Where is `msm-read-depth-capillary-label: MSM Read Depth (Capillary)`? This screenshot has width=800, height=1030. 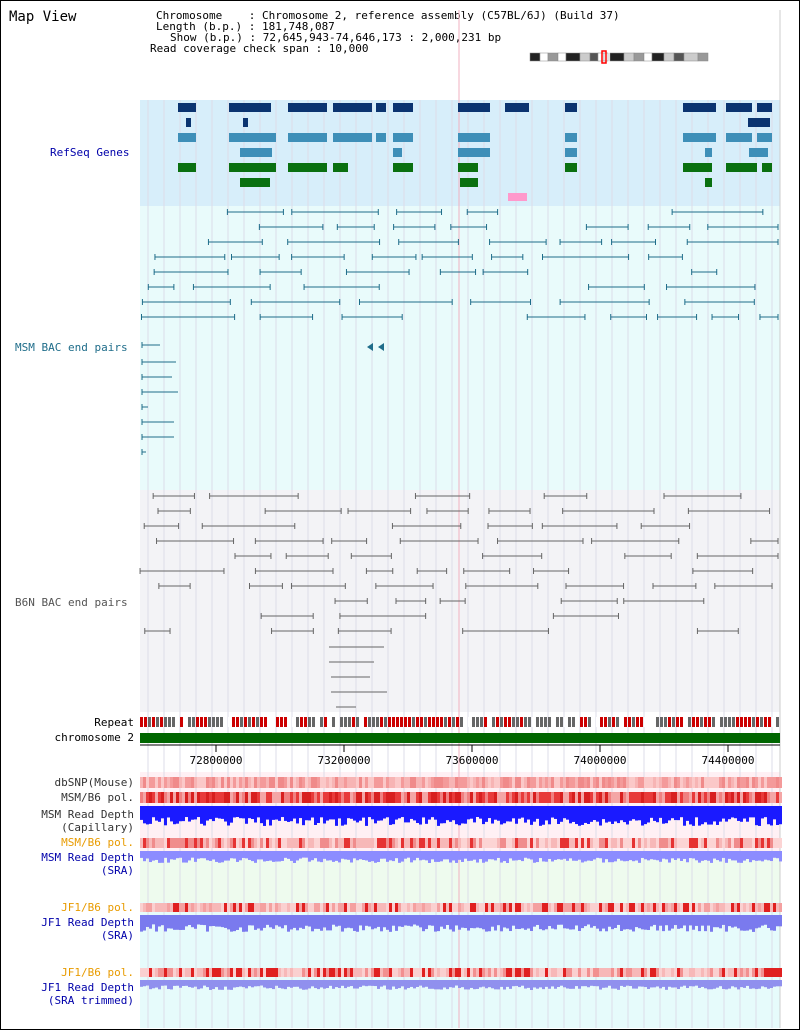
msm-read-depth-capillary-label: MSM Read Depth (Capillary) is located at coordinates (87, 821).